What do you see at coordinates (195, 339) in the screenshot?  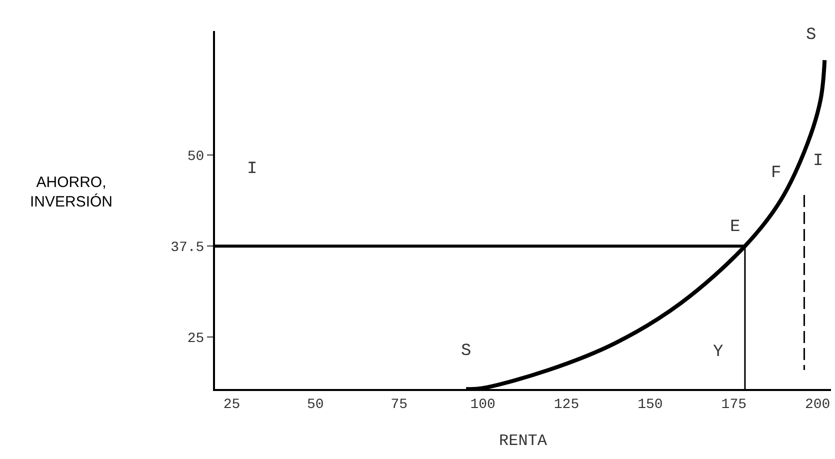 I see `y-tick-label: 25` at bounding box center [195, 339].